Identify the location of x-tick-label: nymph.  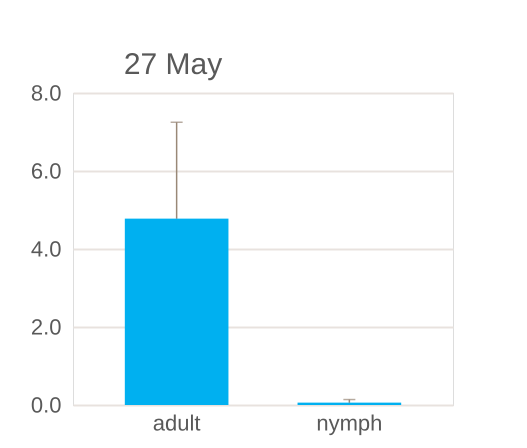
(349, 423).